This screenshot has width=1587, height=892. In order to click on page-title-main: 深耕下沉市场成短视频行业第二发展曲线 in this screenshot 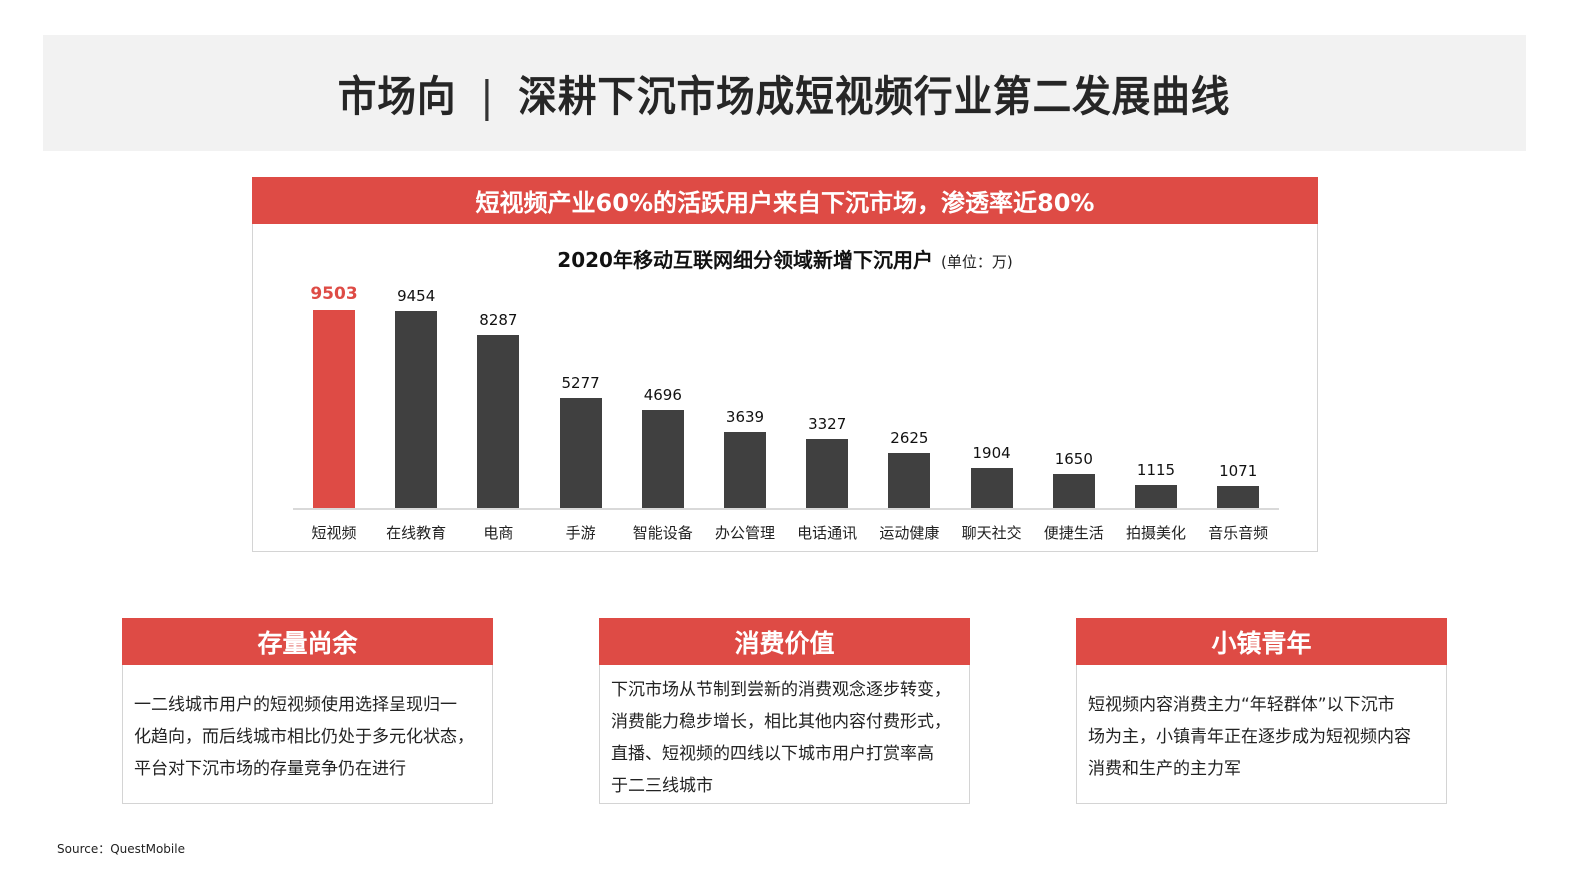, I will do `click(874, 96)`.